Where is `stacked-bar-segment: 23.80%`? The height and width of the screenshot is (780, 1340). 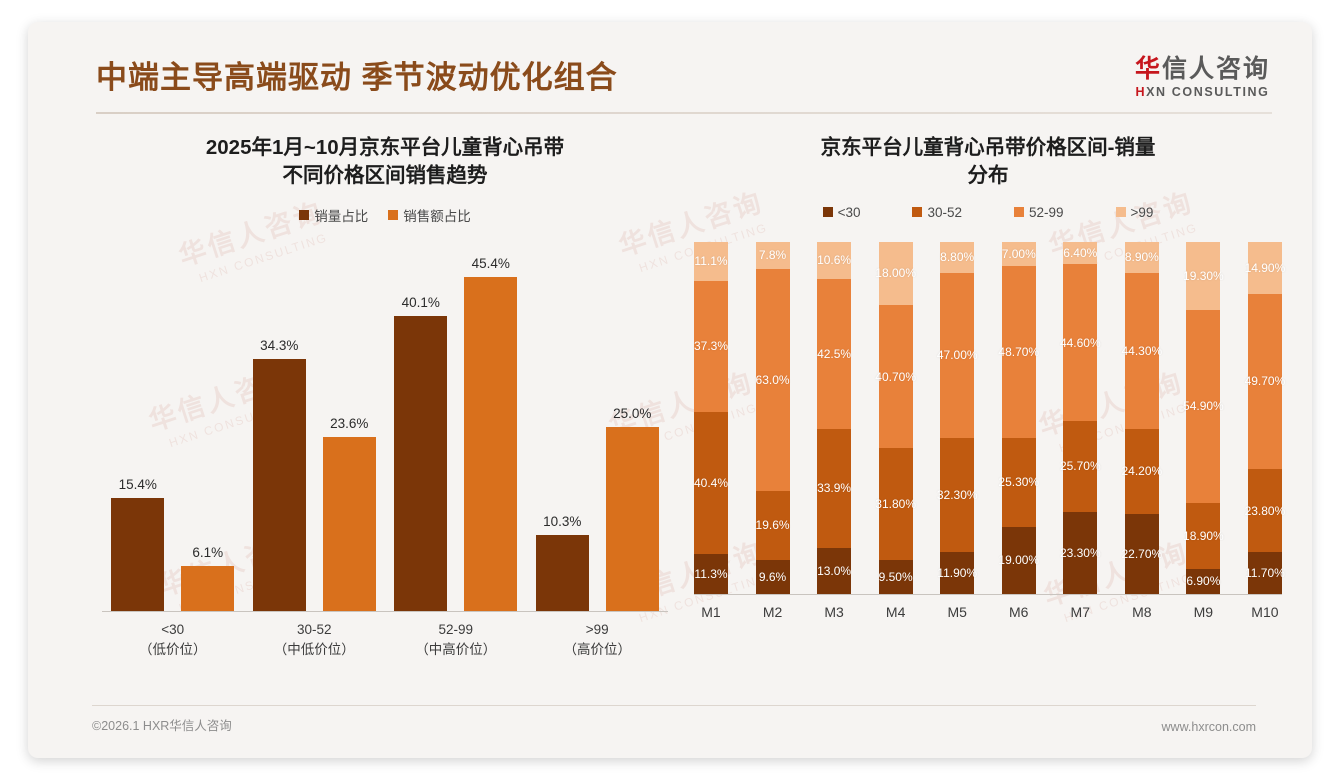
stacked-bar-segment: 23.80% is located at coordinates (1265, 510).